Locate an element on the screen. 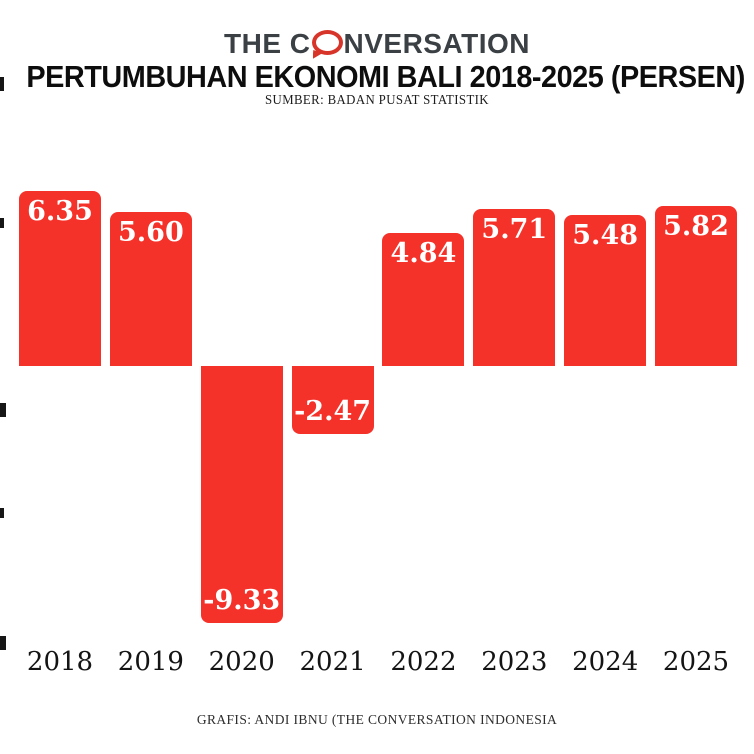 The width and height of the screenshot is (754, 754). bar-value-label: 5.71 is located at coordinates (514, 229).